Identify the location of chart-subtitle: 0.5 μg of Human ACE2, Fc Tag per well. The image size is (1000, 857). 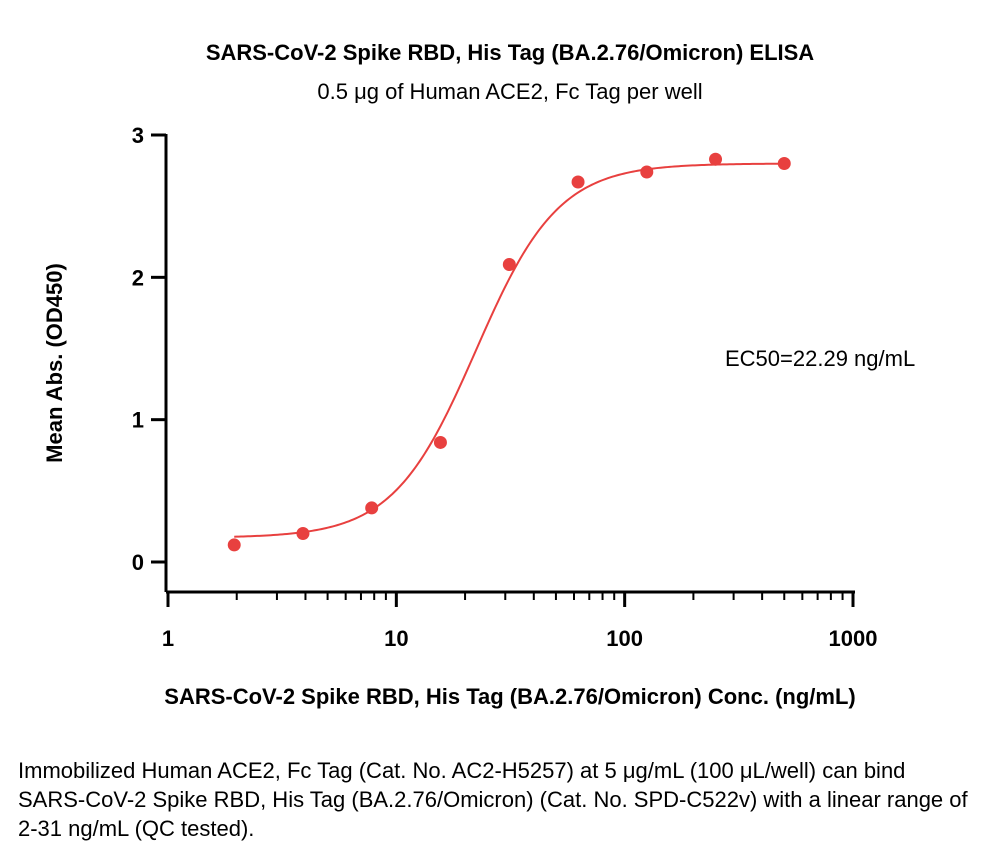
(509, 91).